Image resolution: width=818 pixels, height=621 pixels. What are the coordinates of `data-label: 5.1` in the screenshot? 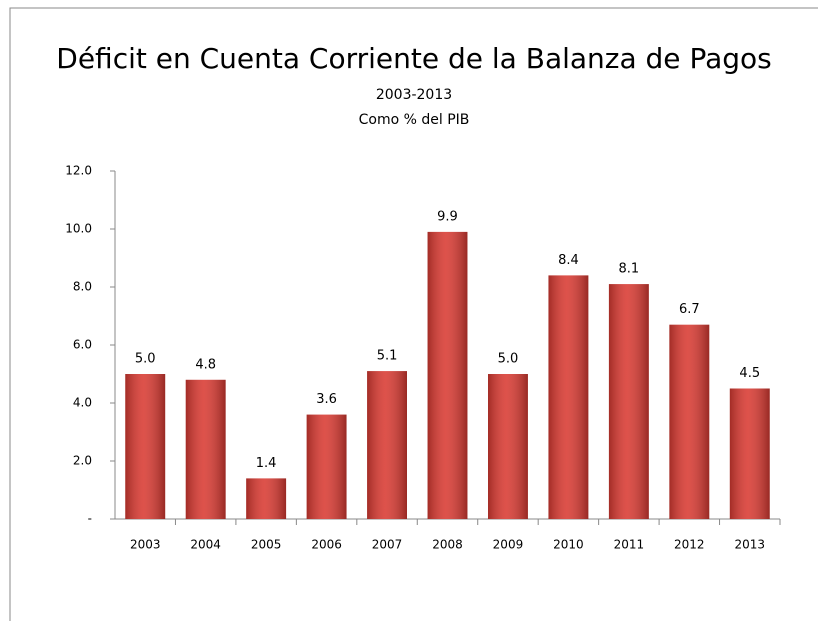 It's located at (387, 356).